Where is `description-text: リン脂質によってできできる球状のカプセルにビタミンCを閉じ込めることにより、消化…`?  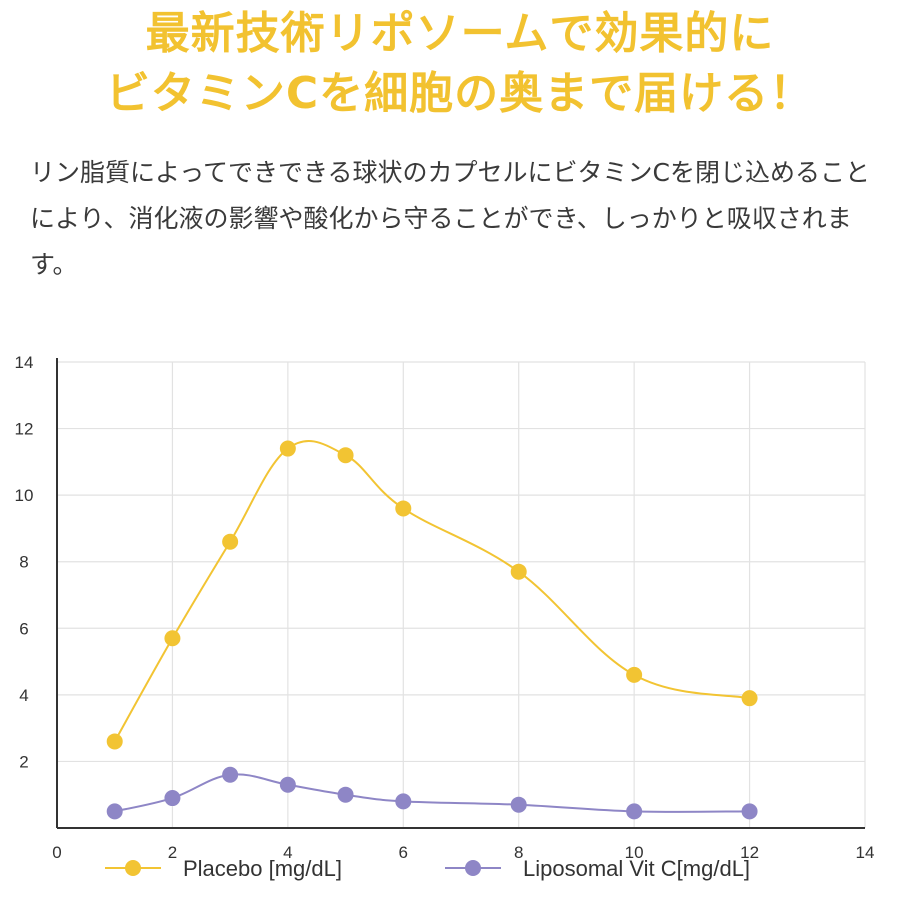 description-text: リン脂質によってできできる球状のカプセルにビタミンCを閉じ込めることにより、消化… is located at coordinates (450, 218).